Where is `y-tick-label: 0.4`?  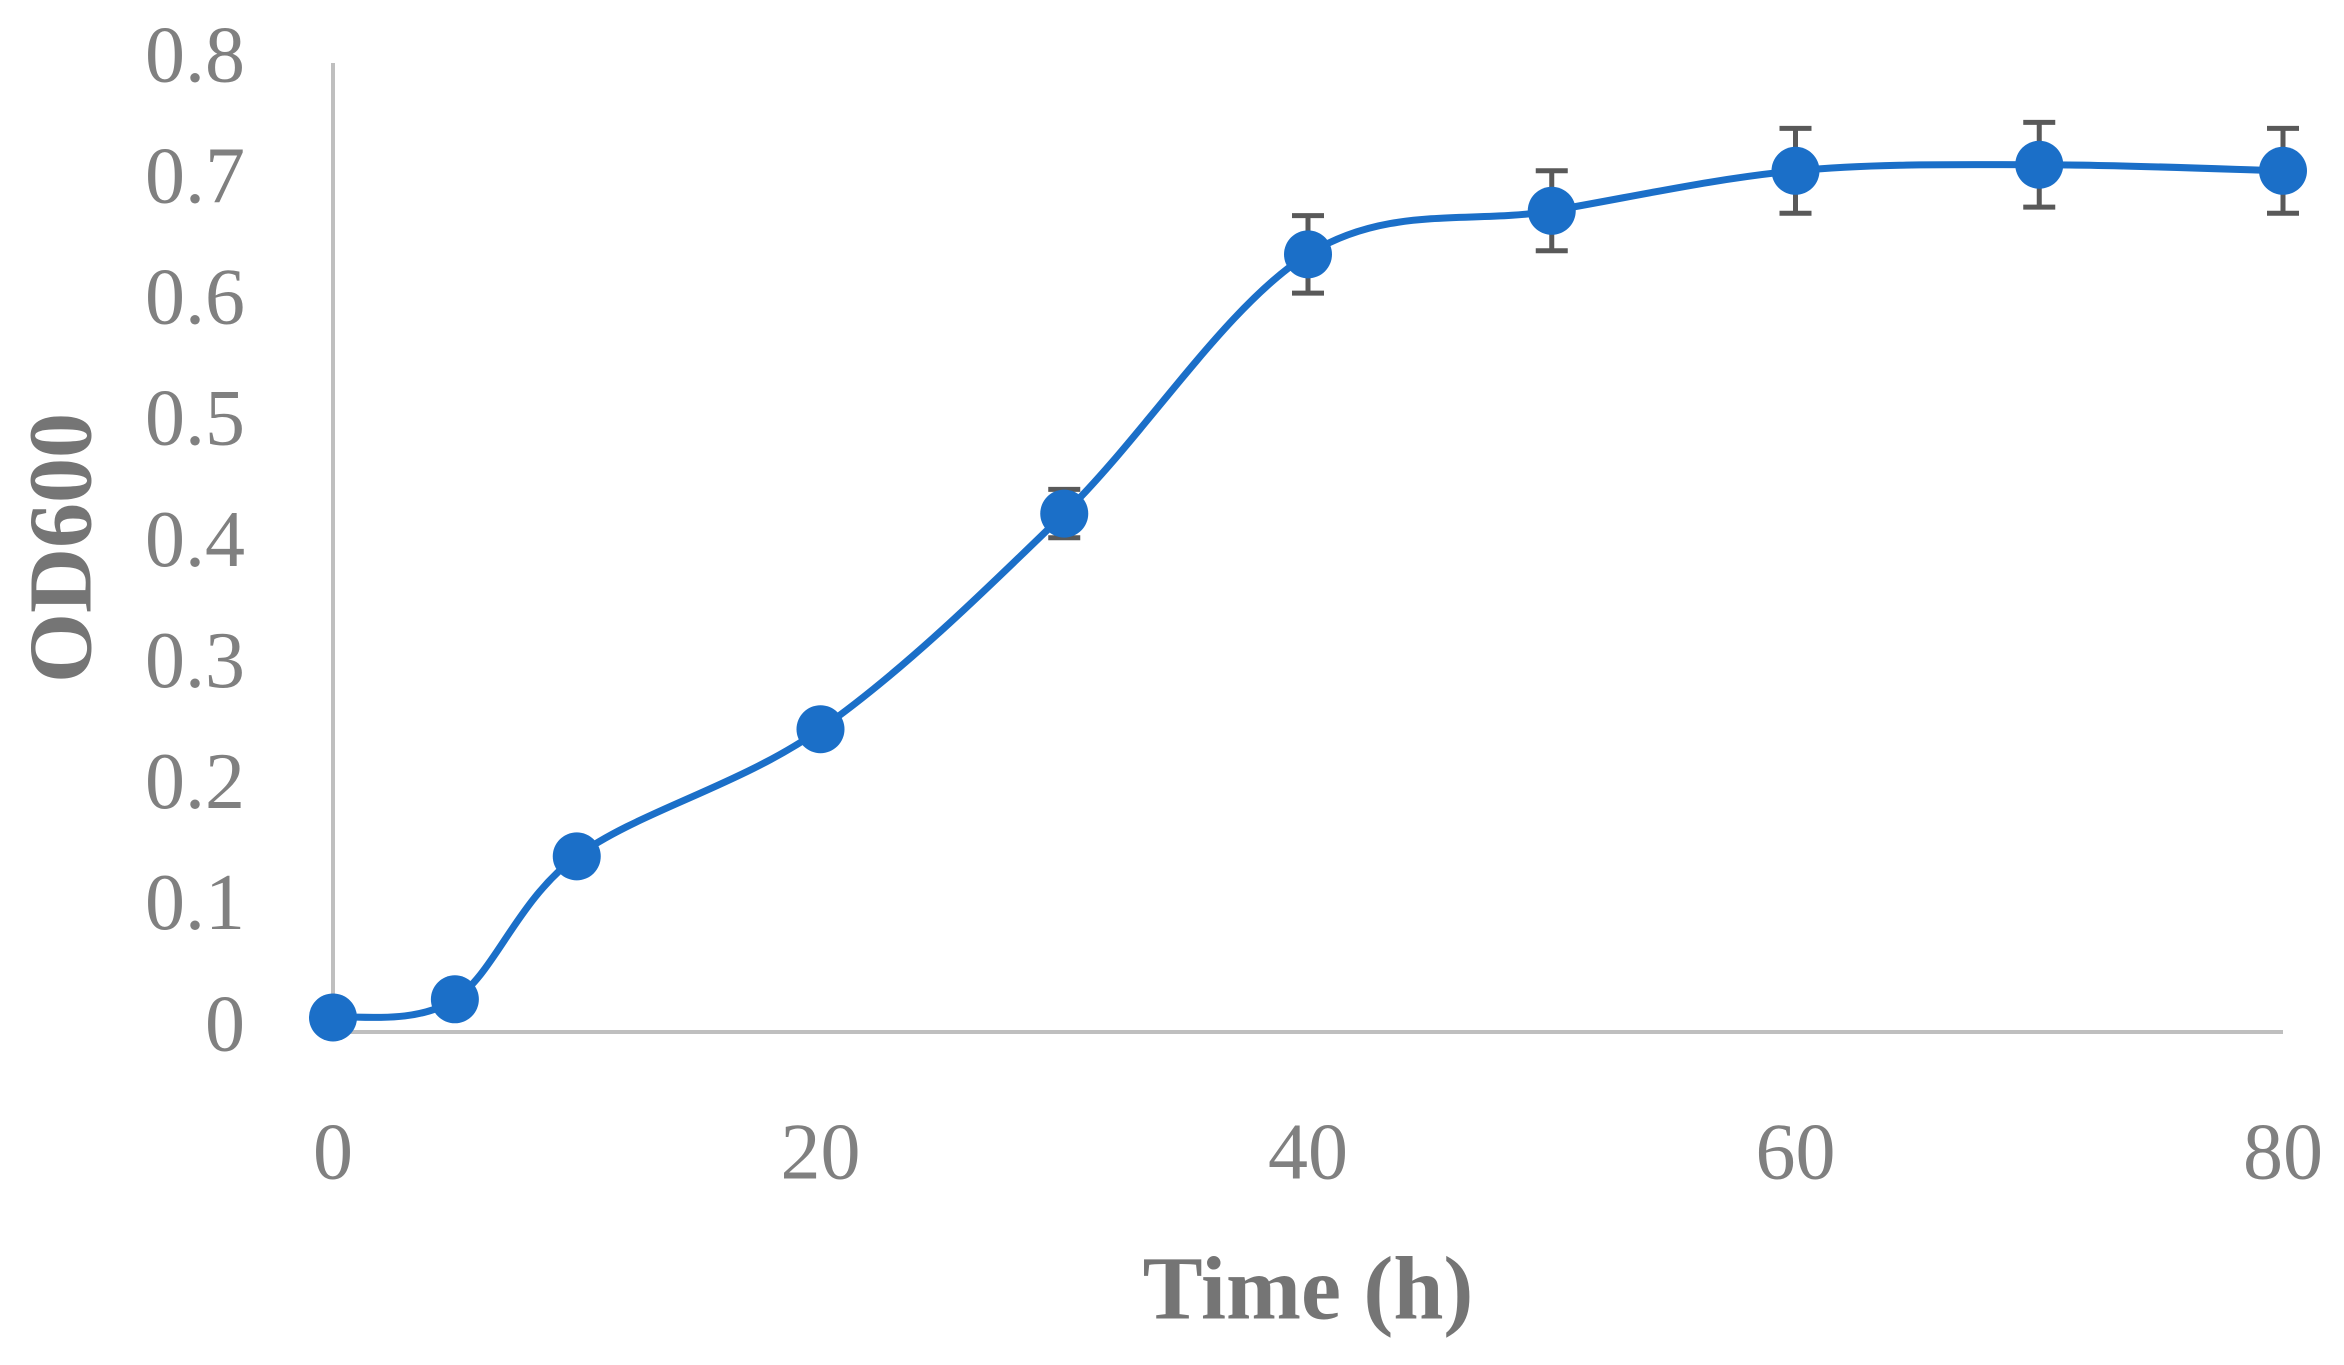 y-tick-label: 0.4 is located at coordinates (195, 540).